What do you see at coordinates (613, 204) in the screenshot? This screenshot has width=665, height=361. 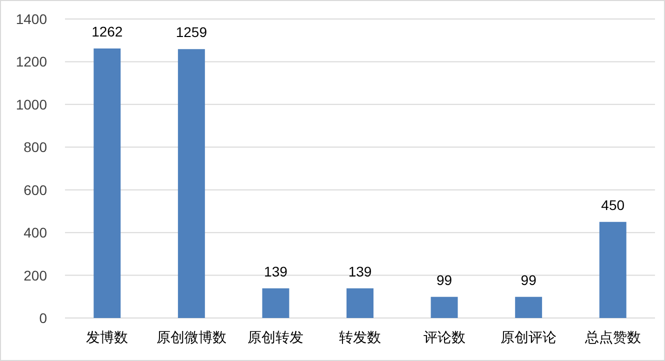 I see `data-label: 450` at bounding box center [613, 204].